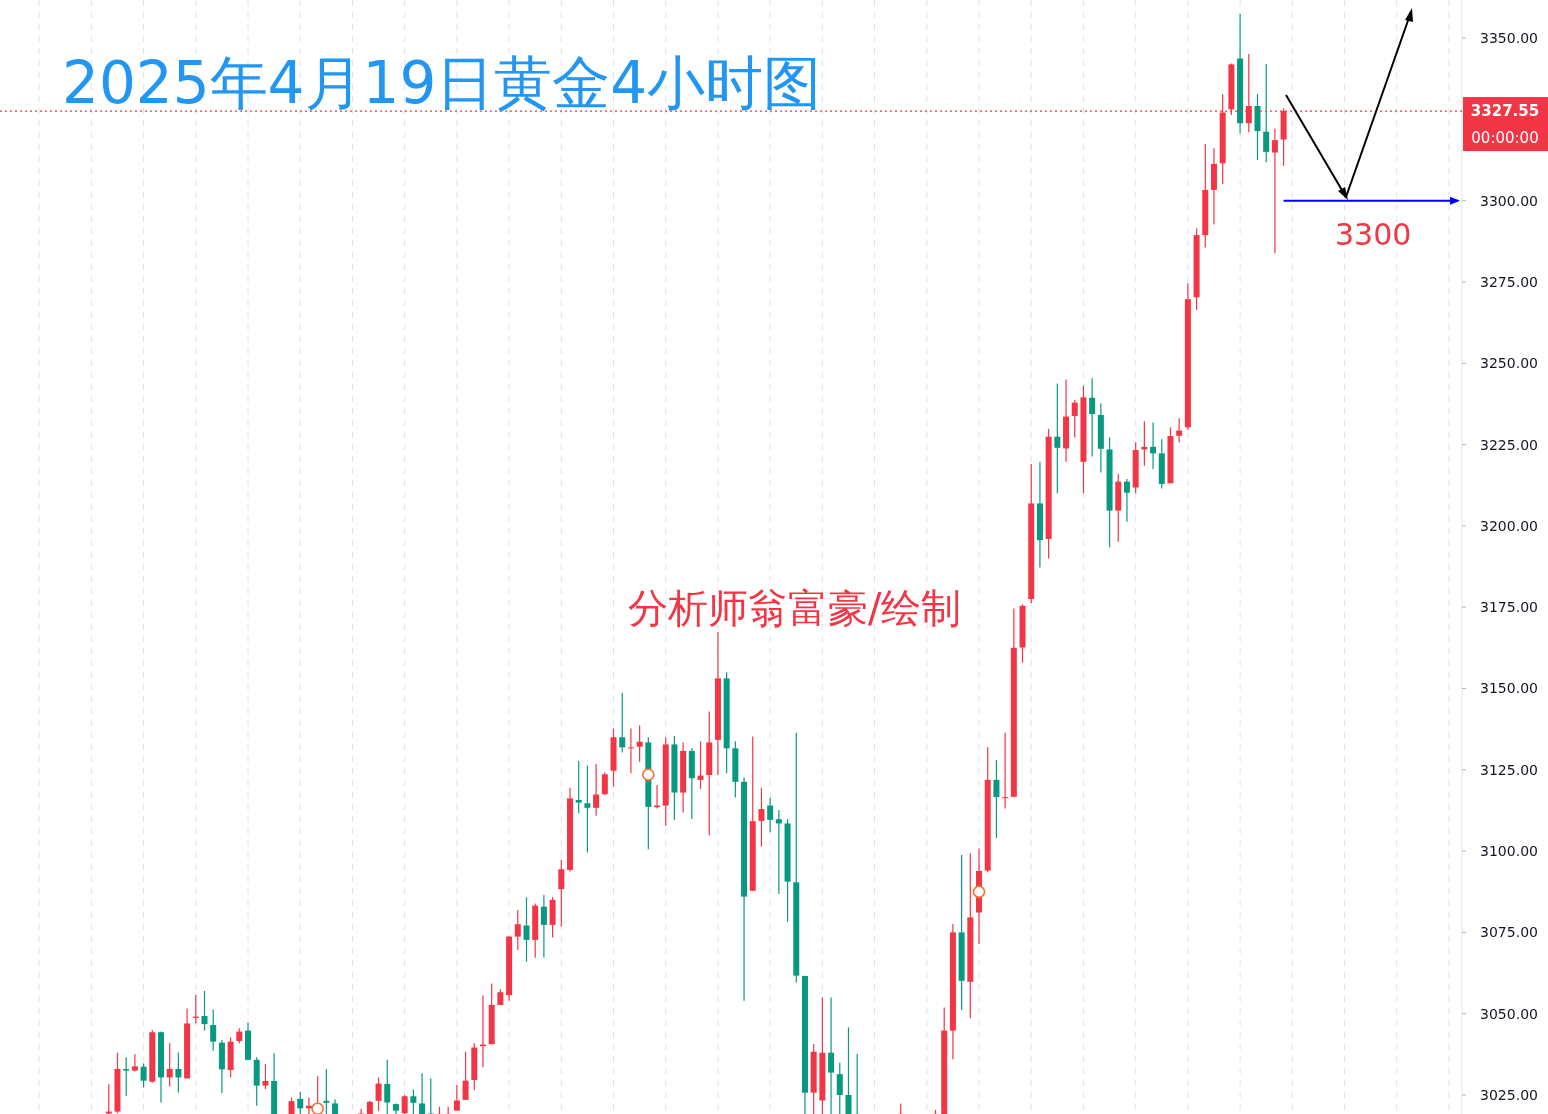 The image size is (1548, 1114). Describe the element at coordinates (1505, 138) in the screenshot. I see `text: 00:00:00` at that location.